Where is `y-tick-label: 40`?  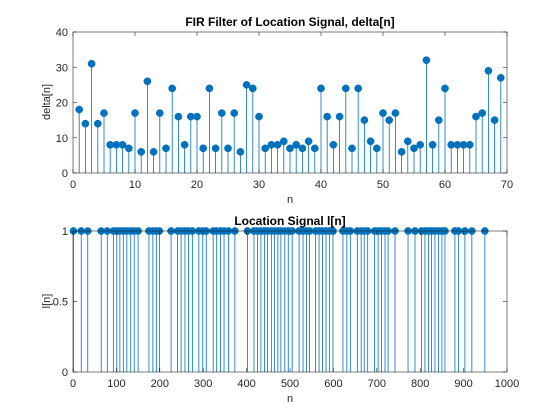 y-tick-label: 40 is located at coordinates (62, 33).